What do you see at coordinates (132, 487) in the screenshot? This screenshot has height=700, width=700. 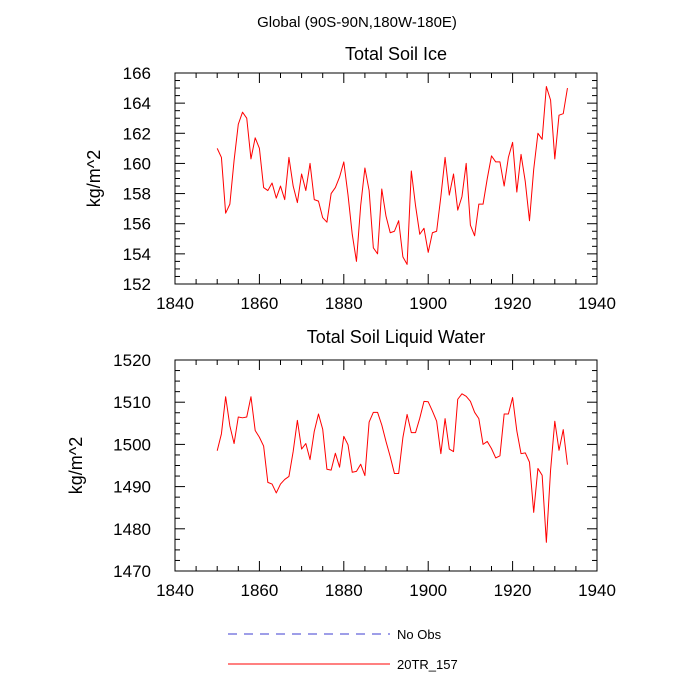 I see `y-tick-label: 1490` at bounding box center [132, 487].